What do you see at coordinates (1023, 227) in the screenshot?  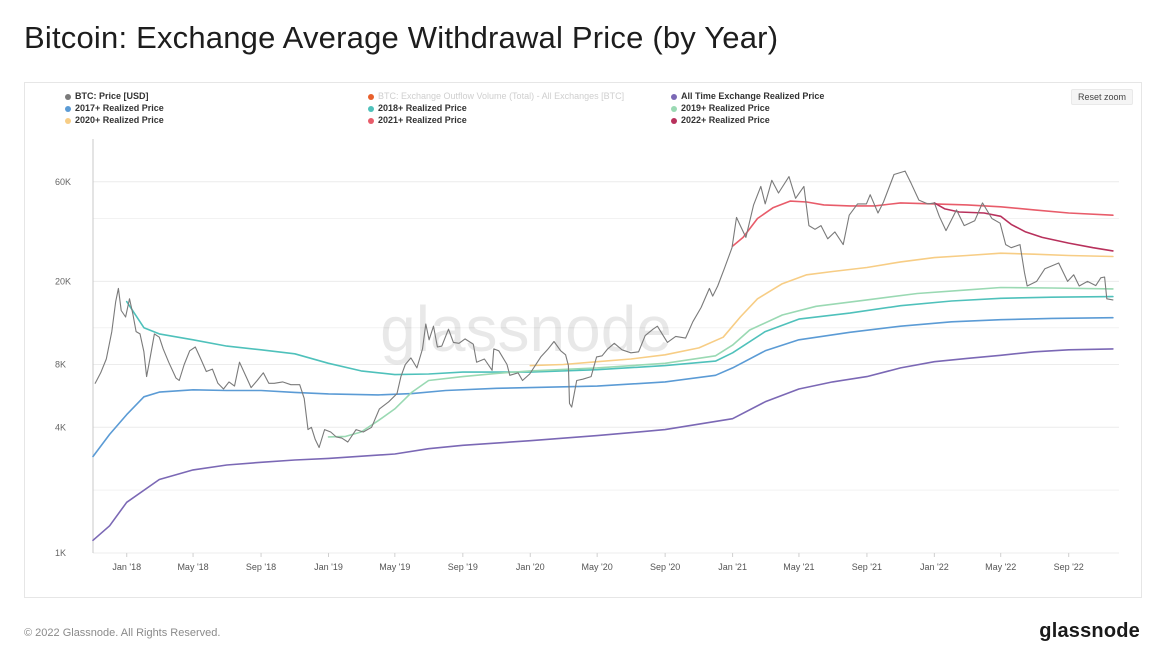 I see `series-line-2022-realized-price` at bounding box center [1023, 227].